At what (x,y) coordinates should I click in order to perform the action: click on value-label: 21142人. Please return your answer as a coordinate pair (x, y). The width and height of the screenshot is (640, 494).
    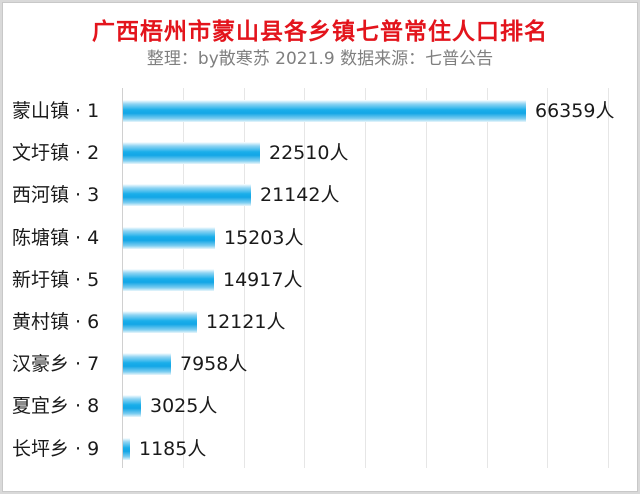
    Looking at the image, I should click on (300, 195).